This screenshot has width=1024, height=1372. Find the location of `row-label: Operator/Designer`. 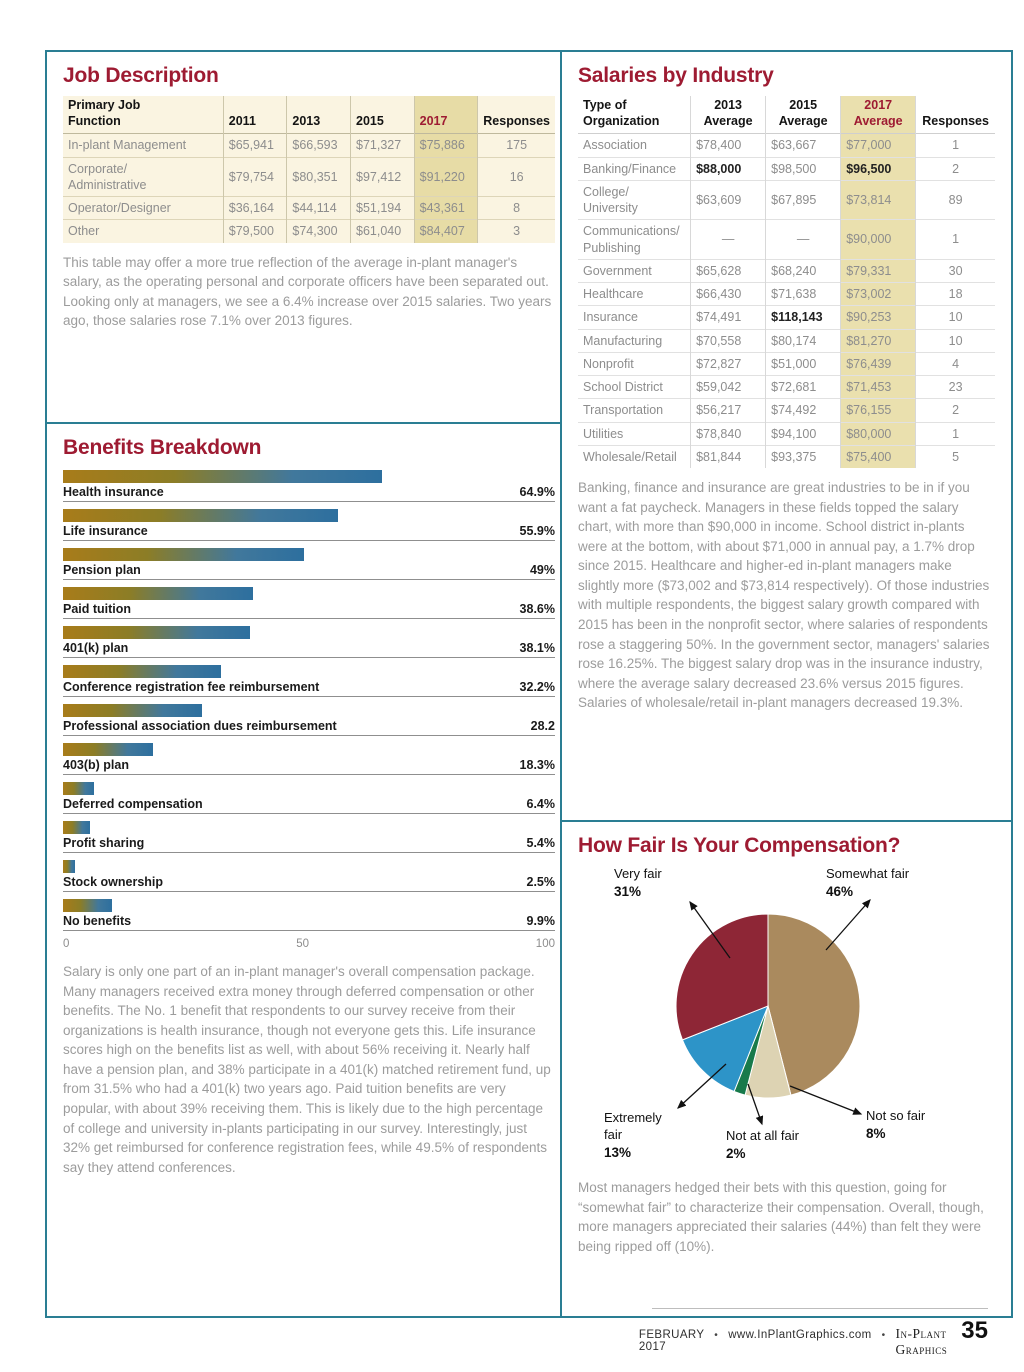

row-label: Operator/Designer is located at coordinates (119, 208).